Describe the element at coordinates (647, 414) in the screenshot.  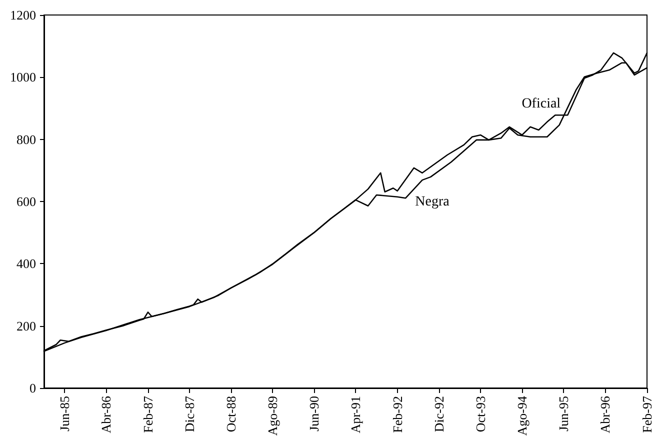
I see `x-tick-label: Feb-97` at that location.